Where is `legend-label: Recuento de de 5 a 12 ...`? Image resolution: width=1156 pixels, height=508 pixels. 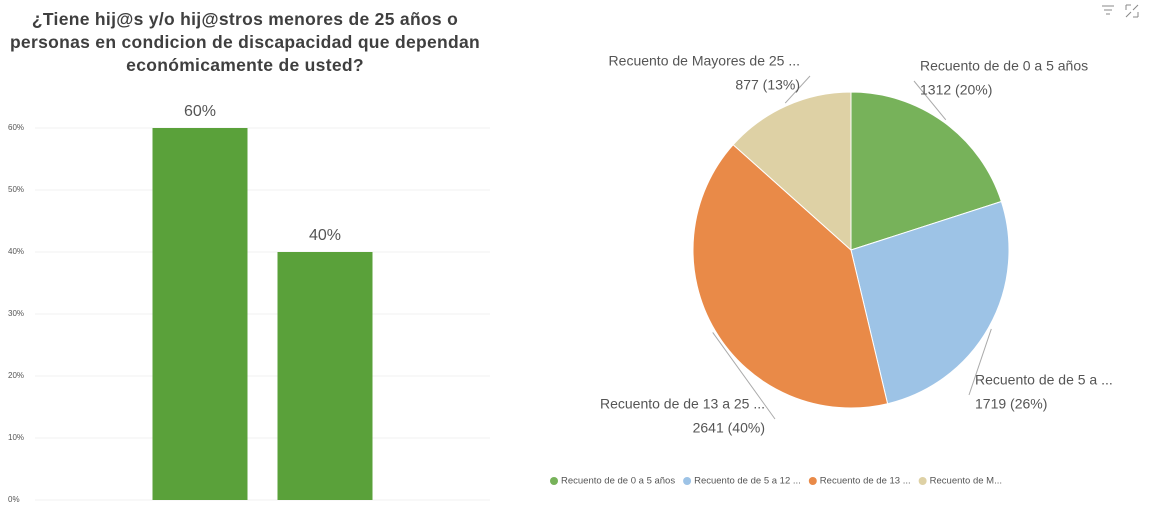 legend-label: Recuento de de 5 a 12 ... is located at coordinates (747, 481).